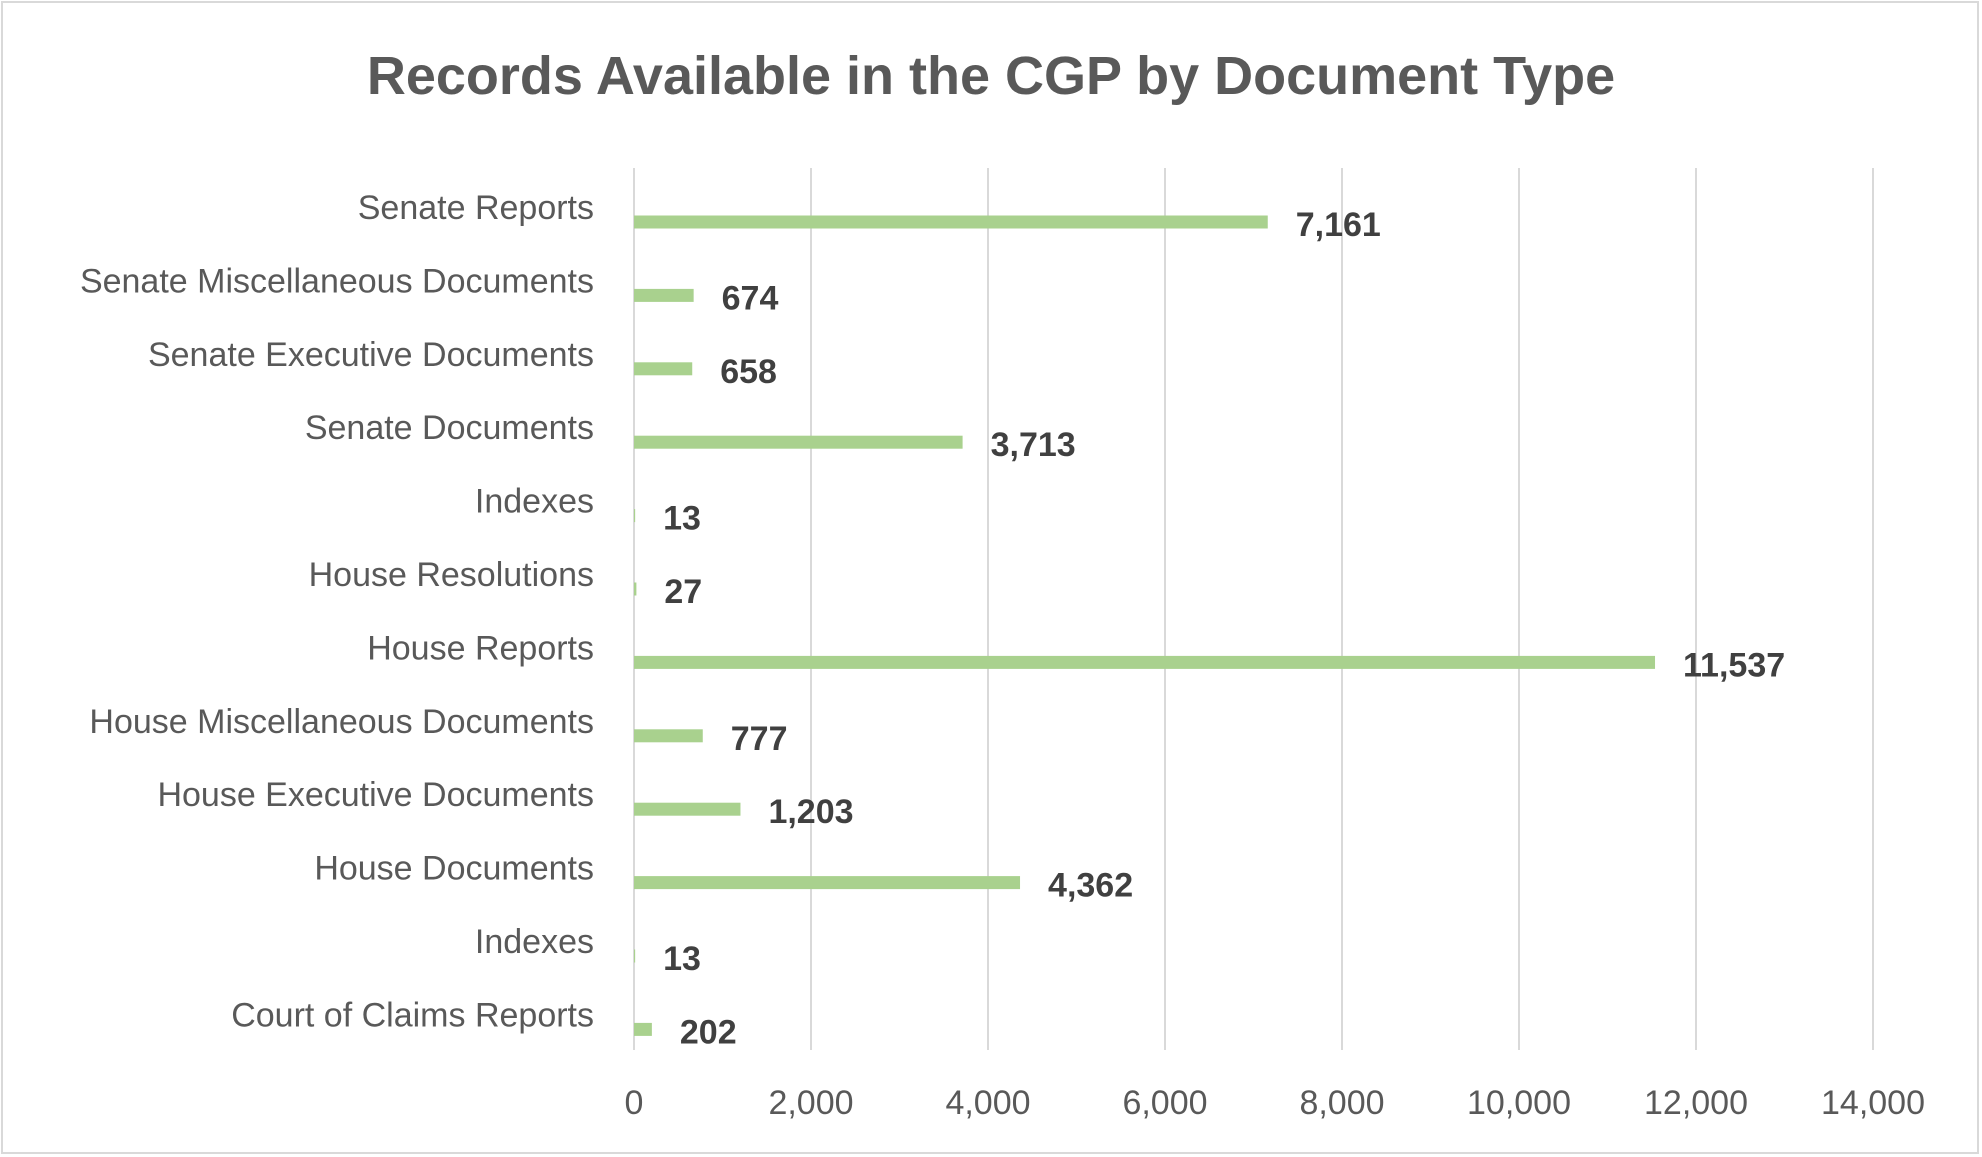 The height and width of the screenshot is (1157, 1982). What do you see at coordinates (451, 575) in the screenshot?
I see `category-label: House Resolutions` at bounding box center [451, 575].